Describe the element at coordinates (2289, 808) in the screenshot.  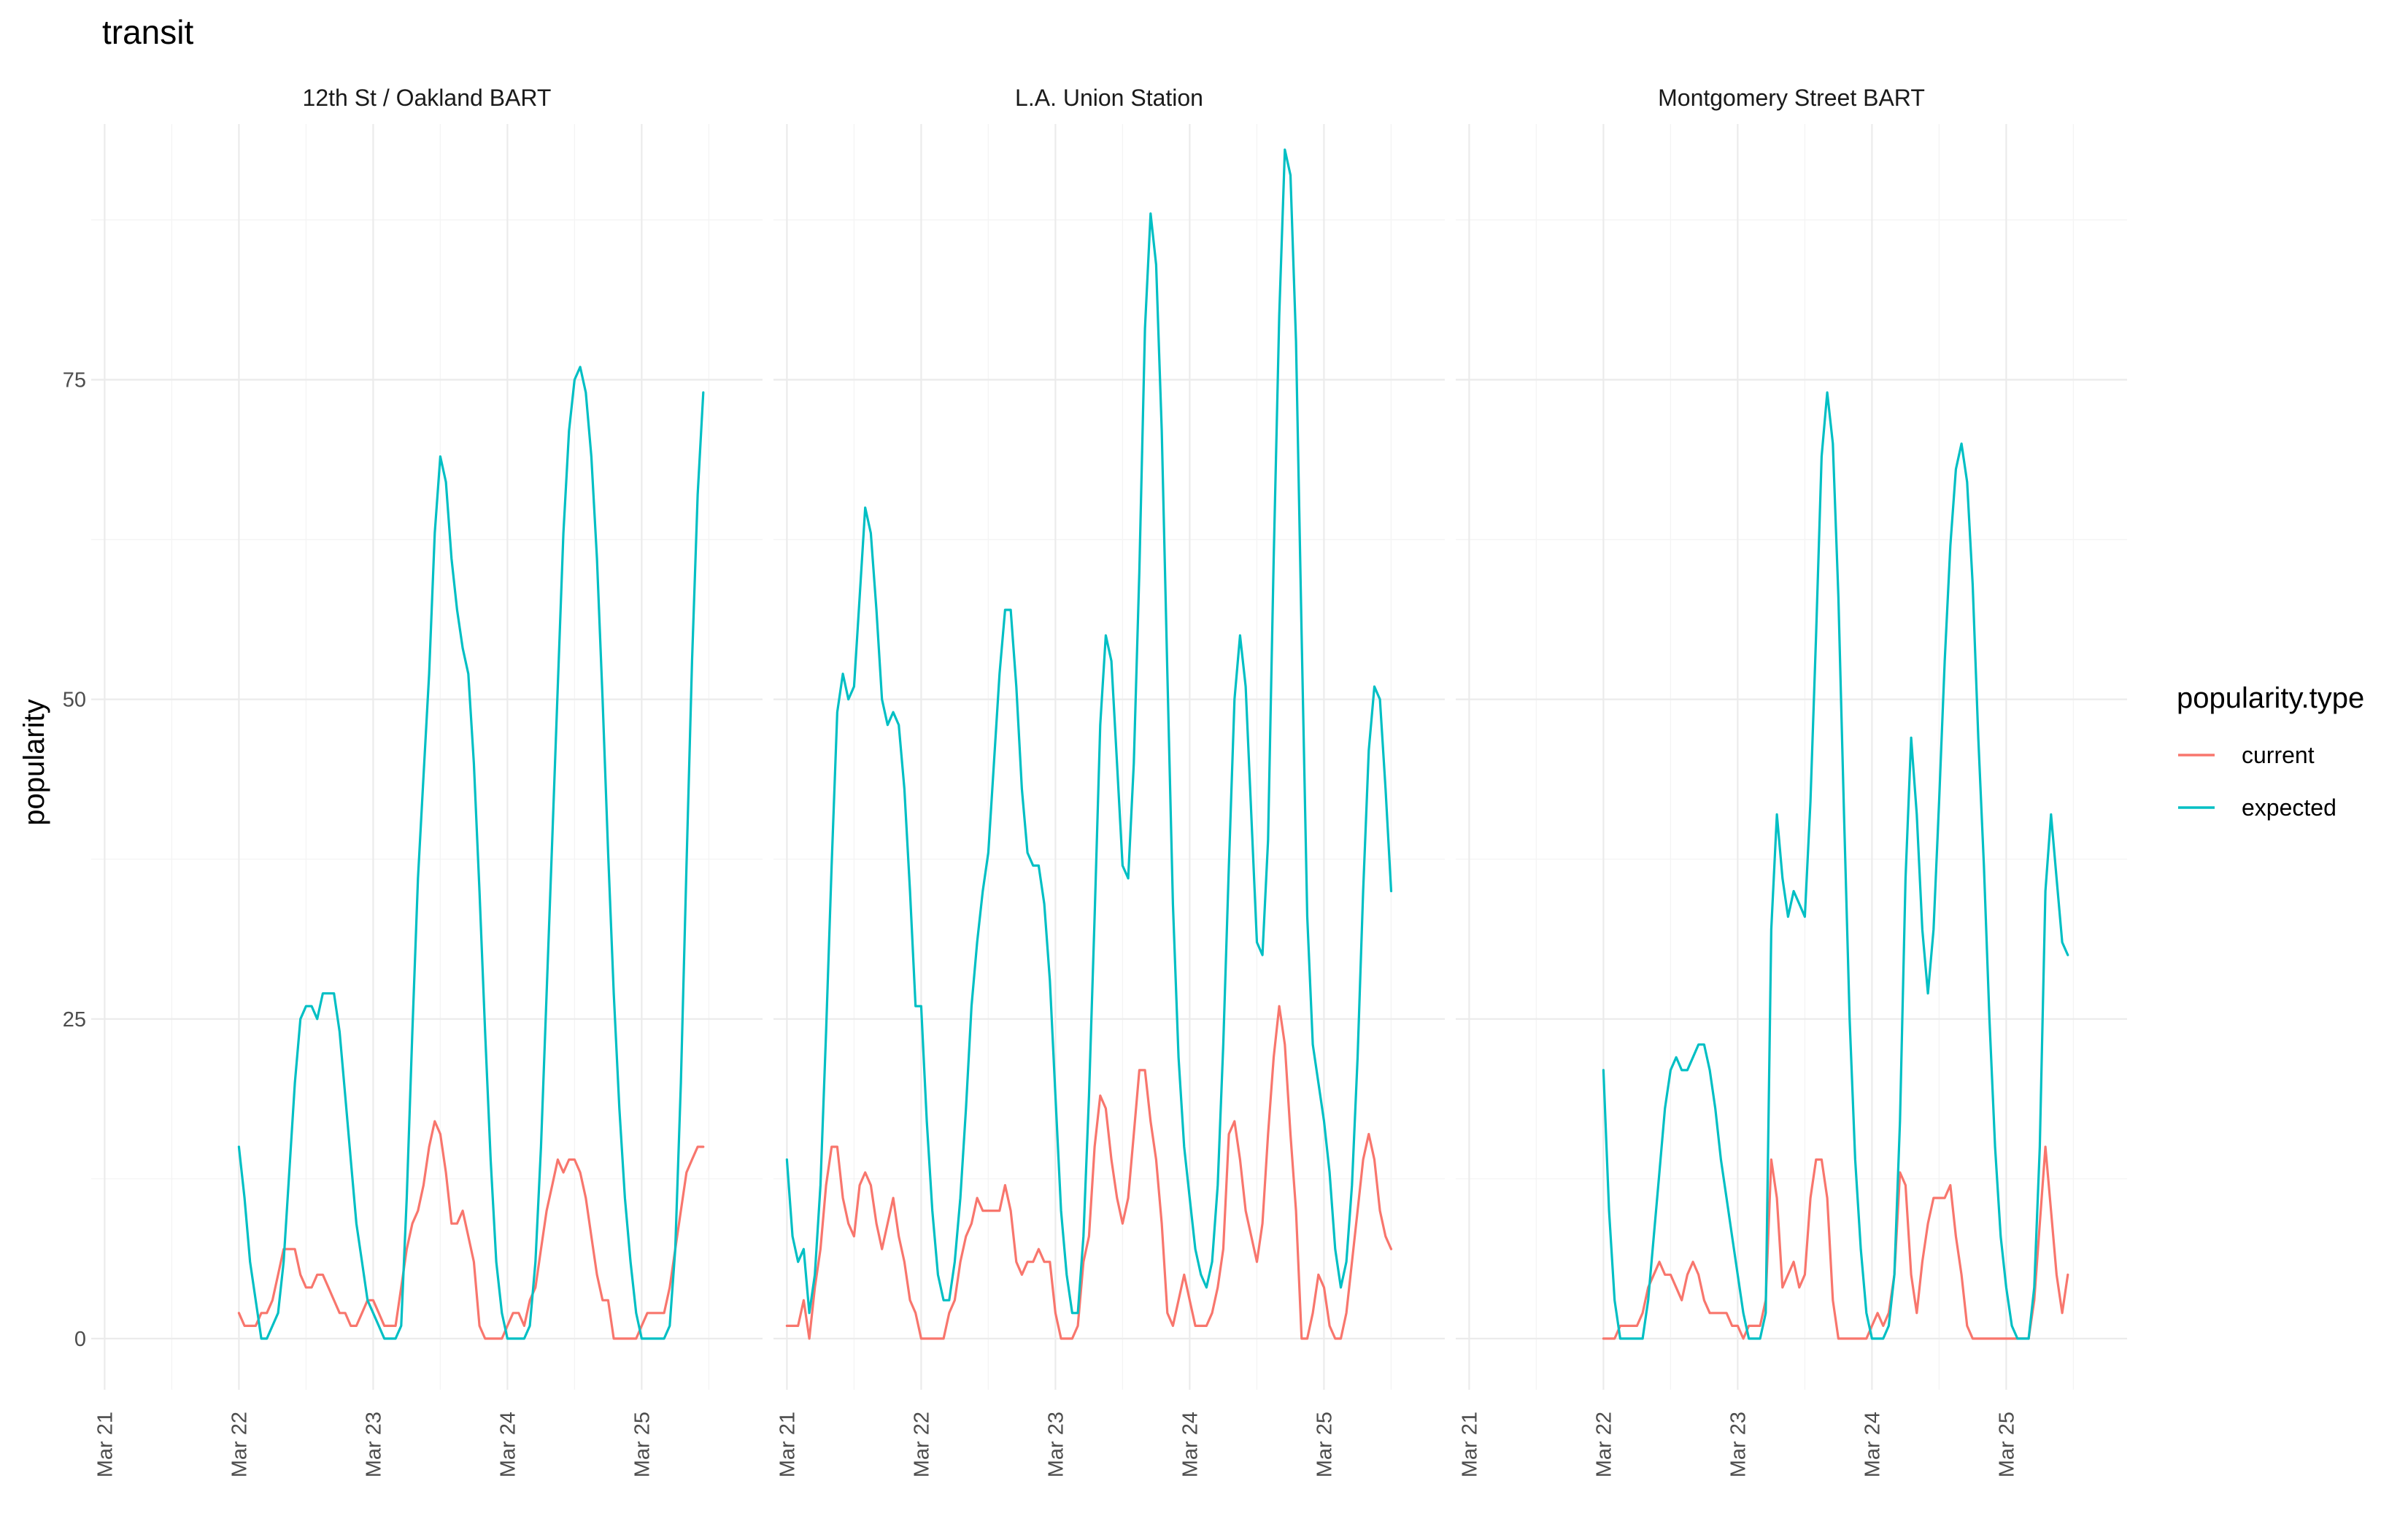
I see `legend-label-expected: expected` at that location.